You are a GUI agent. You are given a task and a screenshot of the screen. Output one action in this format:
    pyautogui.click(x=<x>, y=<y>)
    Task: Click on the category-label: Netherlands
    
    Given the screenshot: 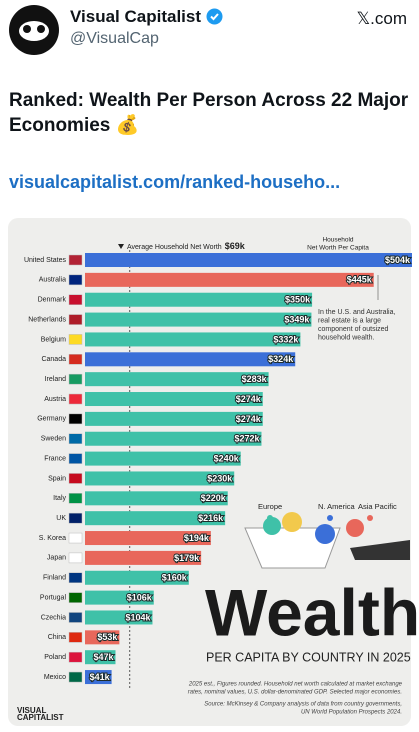 What is the action you would take?
    pyautogui.click(x=47, y=319)
    